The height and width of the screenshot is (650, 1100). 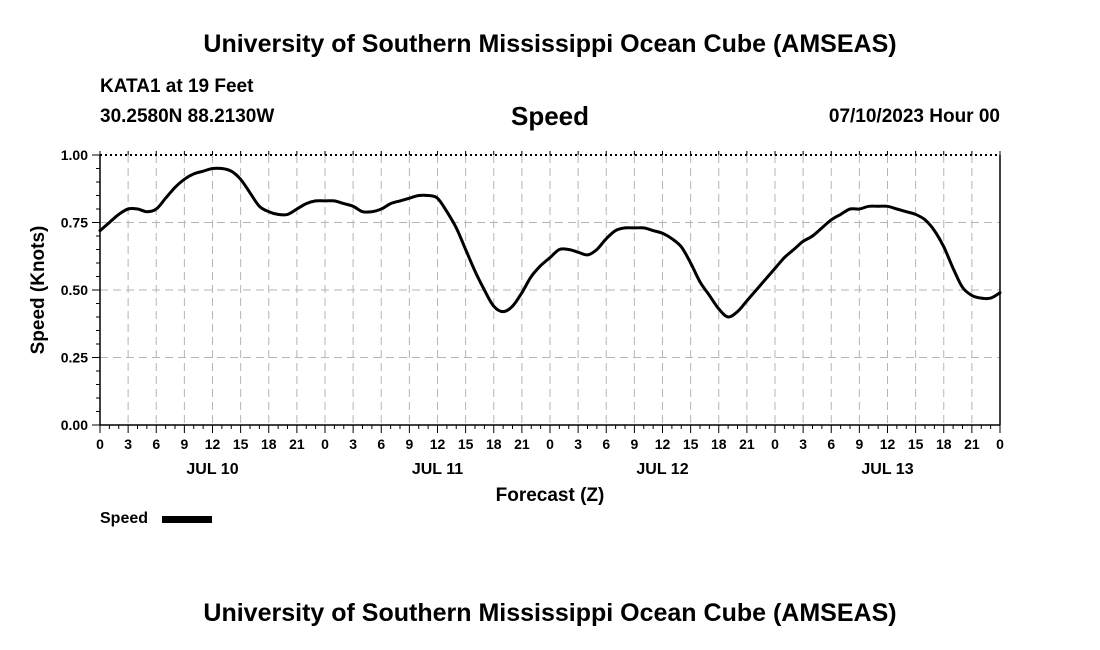 I want to click on x-axis-title: Forecast (Z), so click(x=550, y=495).